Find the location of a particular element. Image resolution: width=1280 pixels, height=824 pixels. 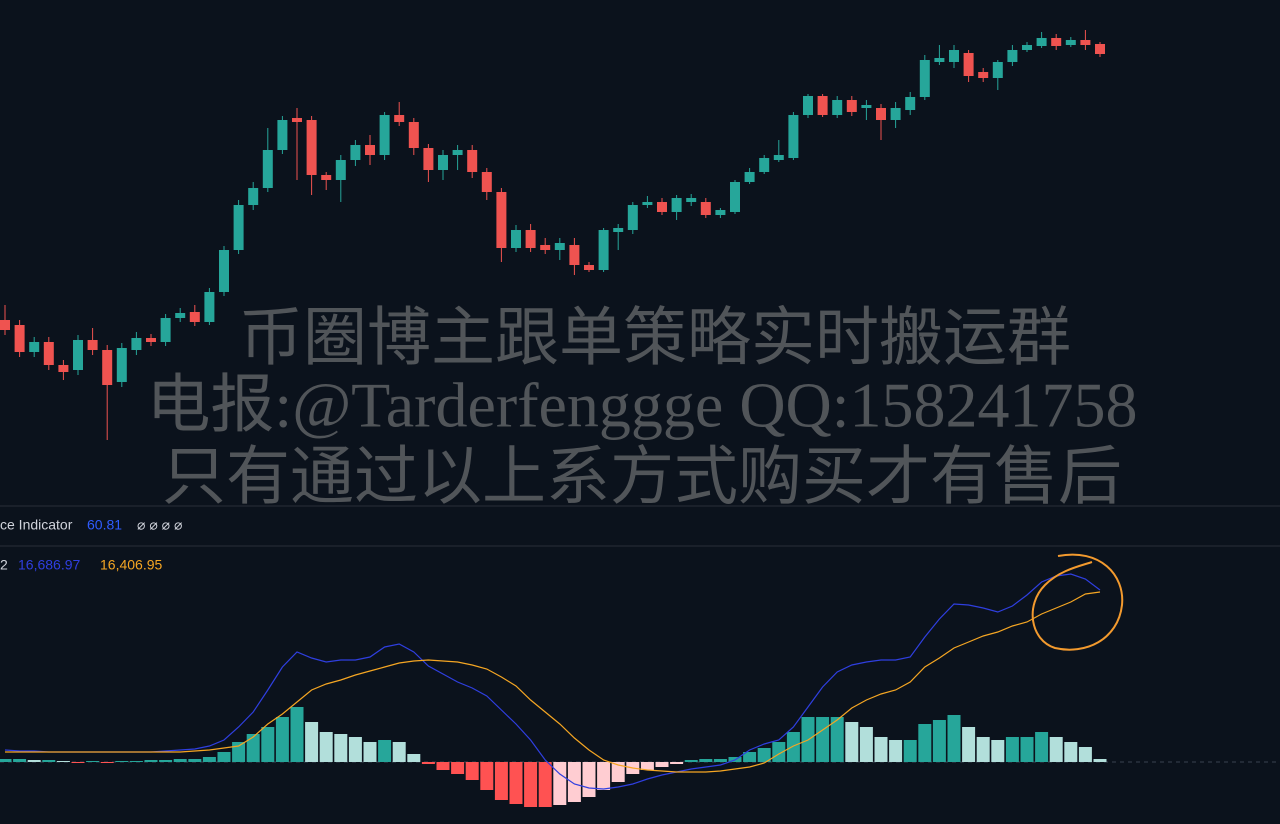

watermark: 电报:@Tarderfenggge QQ:158241758 is located at coordinates (641, 405).